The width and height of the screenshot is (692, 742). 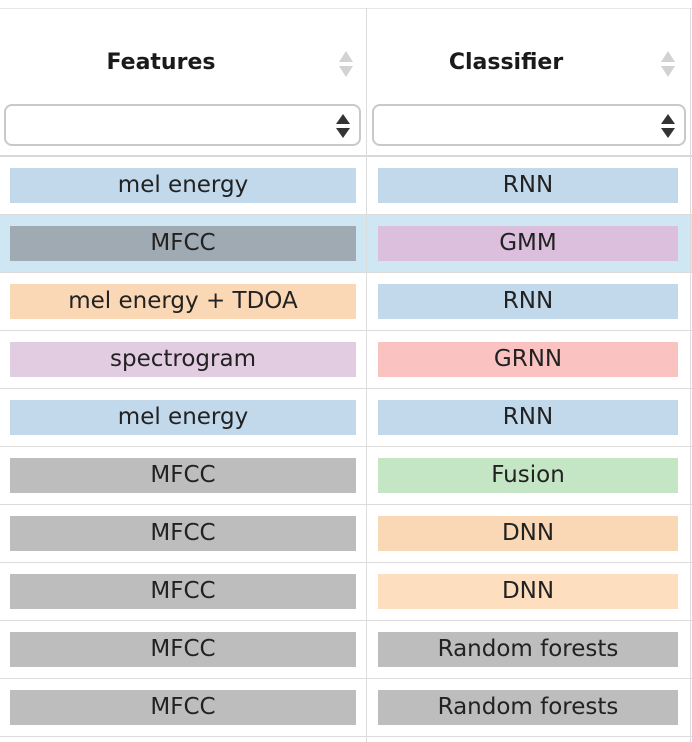 I want to click on classifier-cell: GMM, so click(x=528, y=243).